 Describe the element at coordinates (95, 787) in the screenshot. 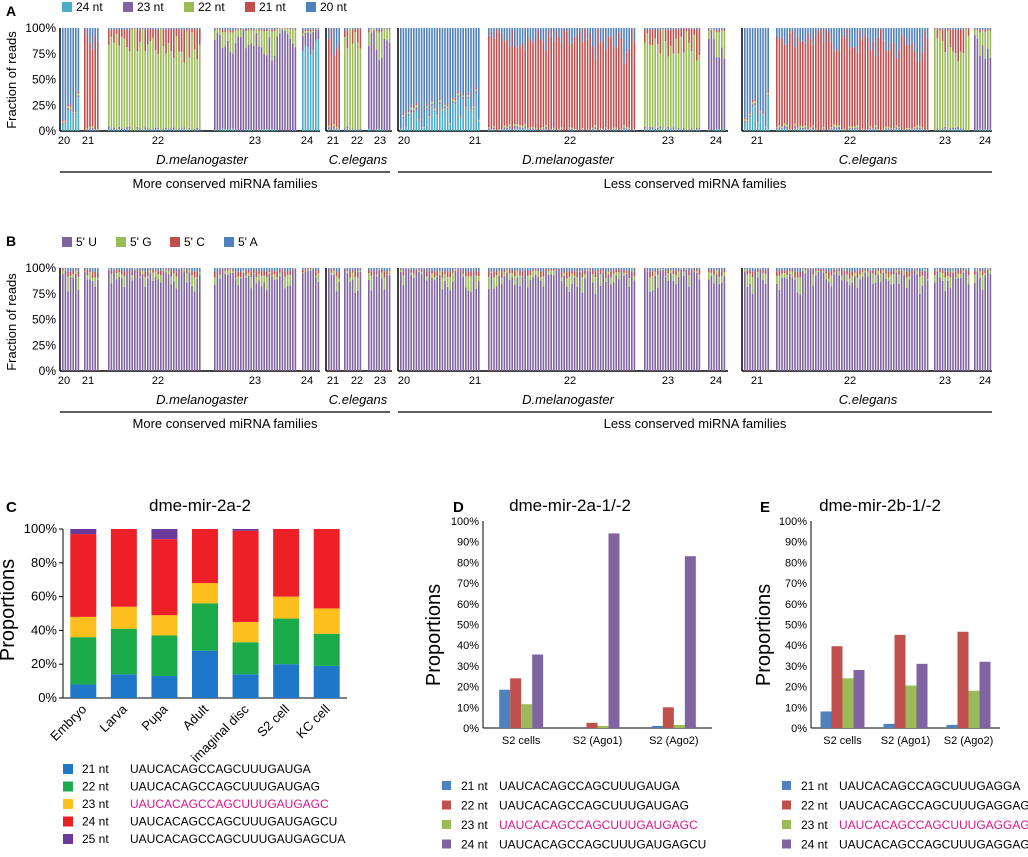

I see `chart-c-legend-name: 22 nt` at that location.